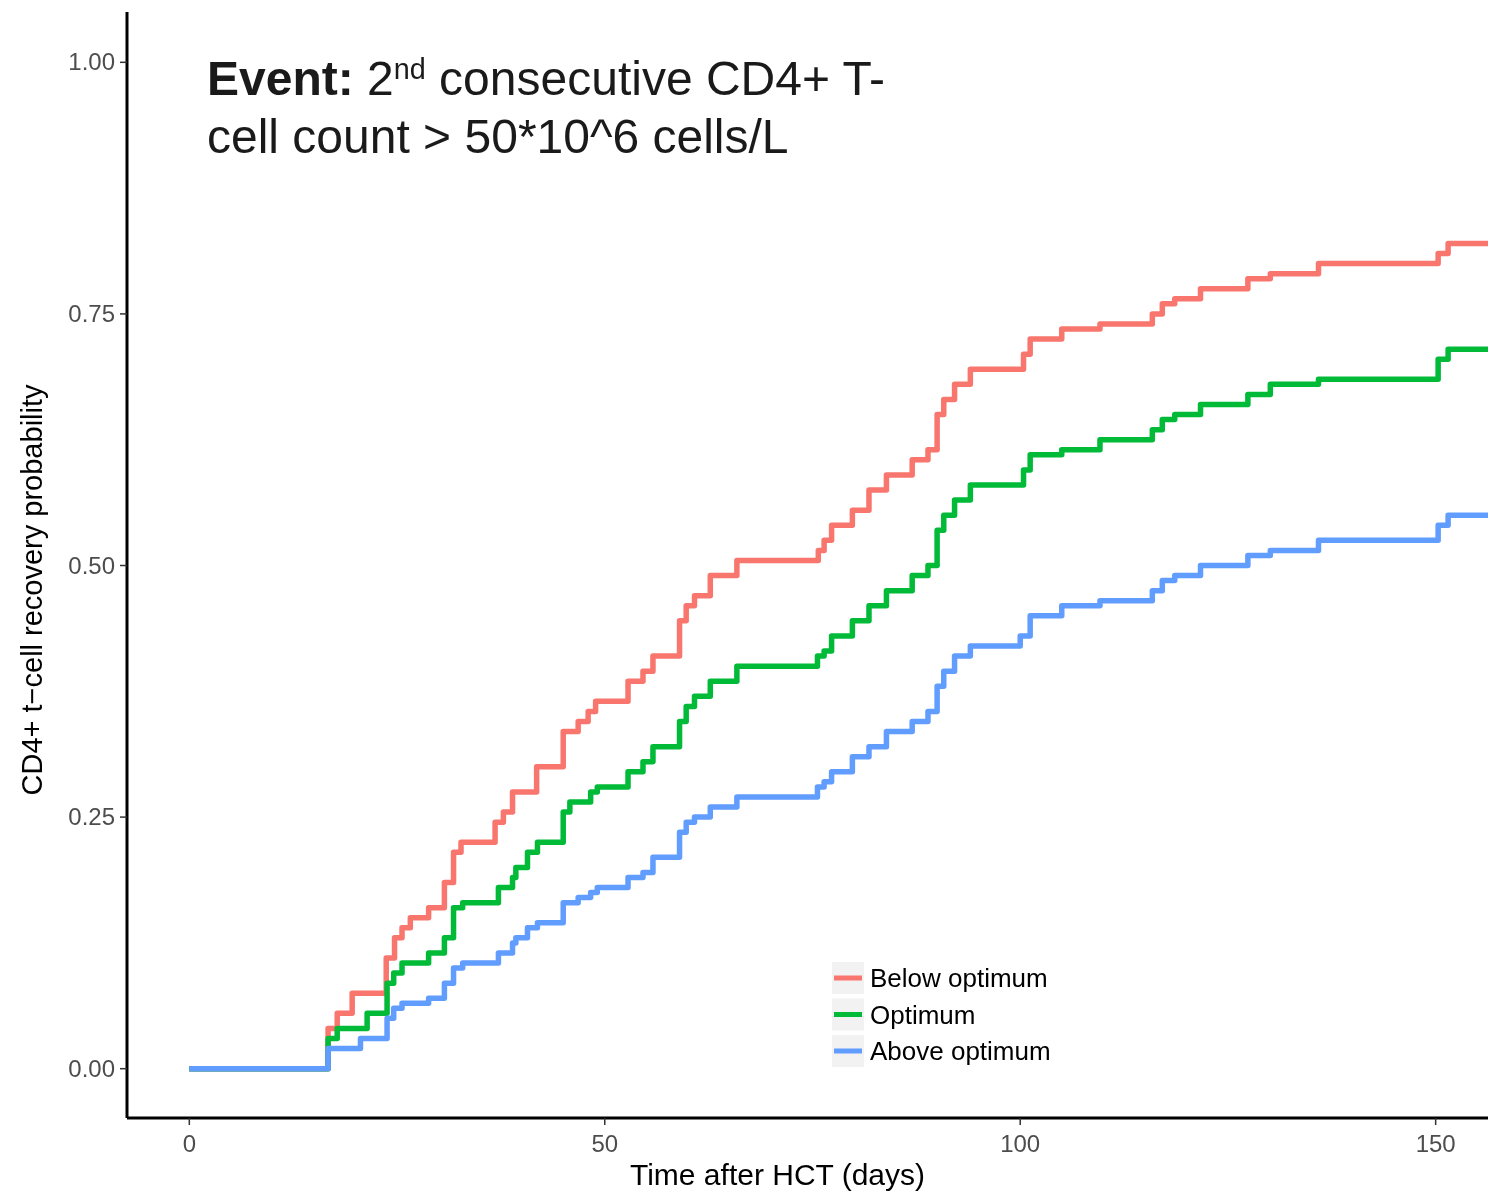 The image size is (1488, 1193). Describe the element at coordinates (91, 62) in the screenshot. I see `y-tick-label: 1.00` at that location.